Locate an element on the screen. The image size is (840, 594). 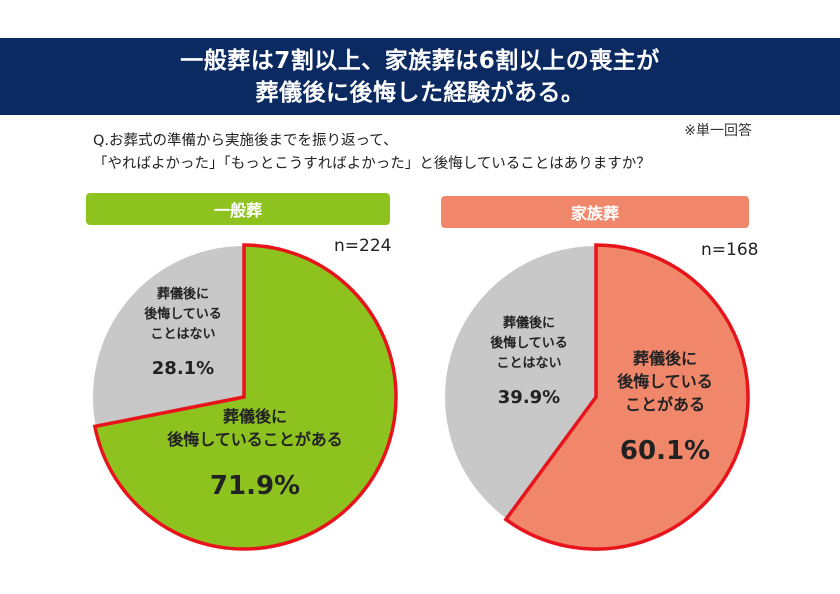
sample-size-family: n=168 is located at coordinates (730, 250).